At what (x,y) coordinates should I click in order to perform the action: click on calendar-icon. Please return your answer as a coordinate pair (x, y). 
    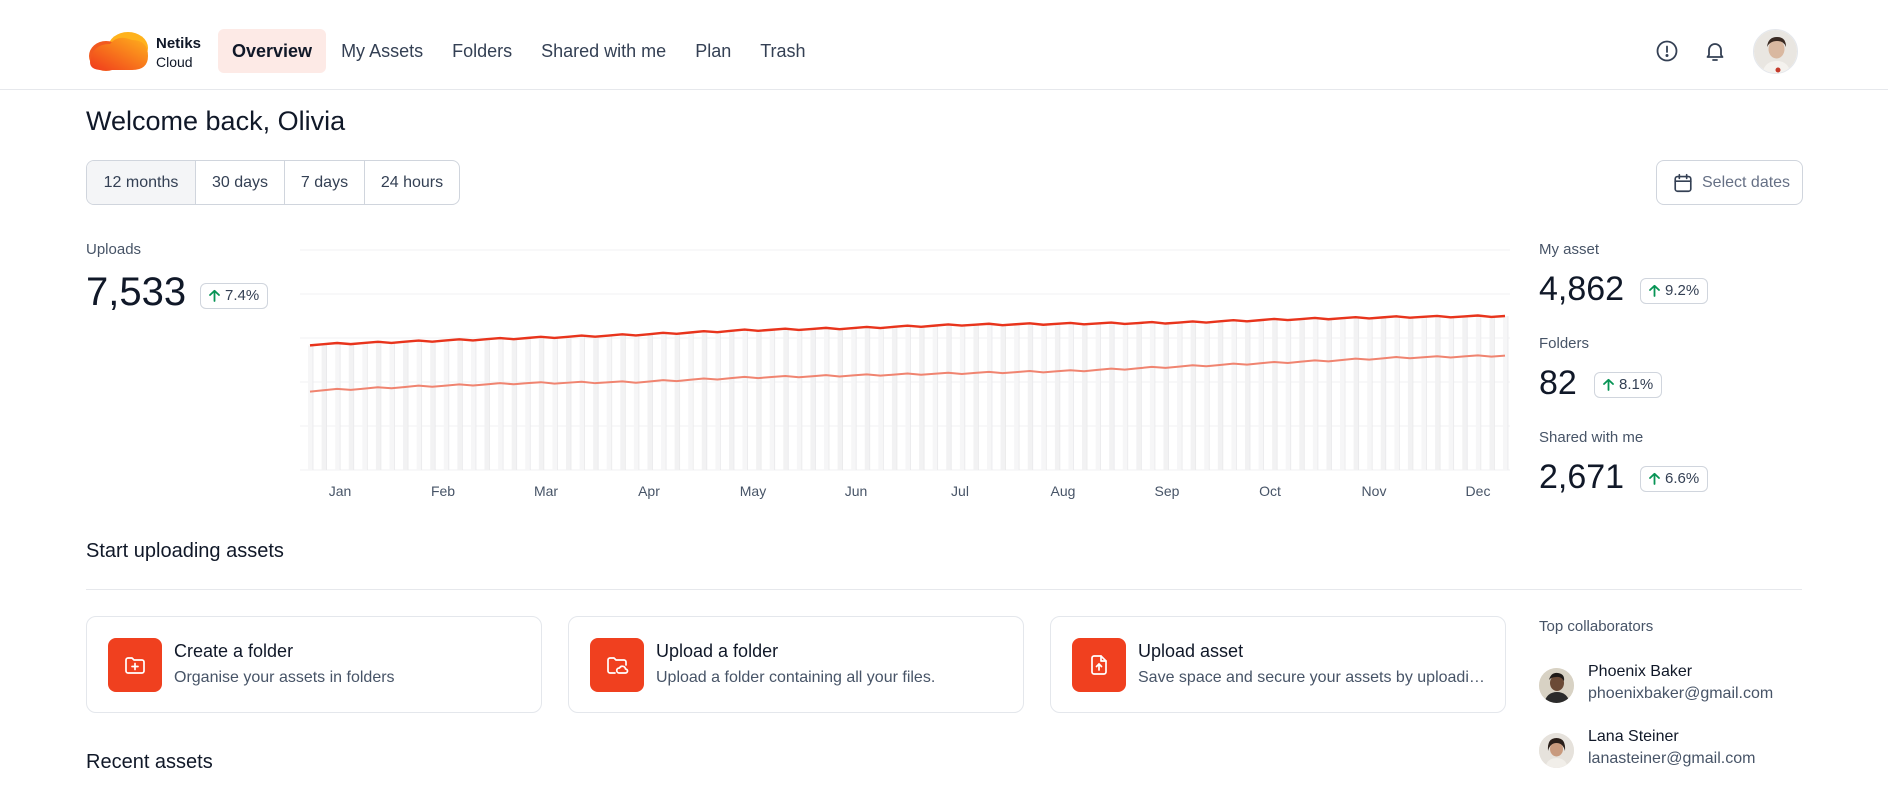
    Looking at the image, I should click on (1683, 183).